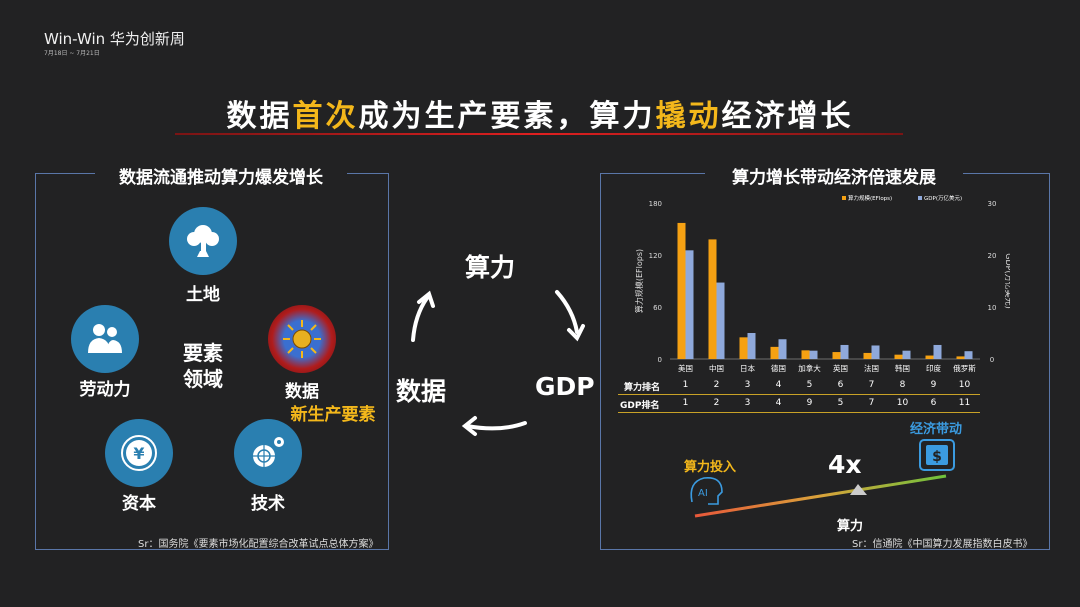 The height and width of the screenshot is (607, 1080). Describe the element at coordinates (920, 198) in the screenshot. I see `legend-swatch` at that location.